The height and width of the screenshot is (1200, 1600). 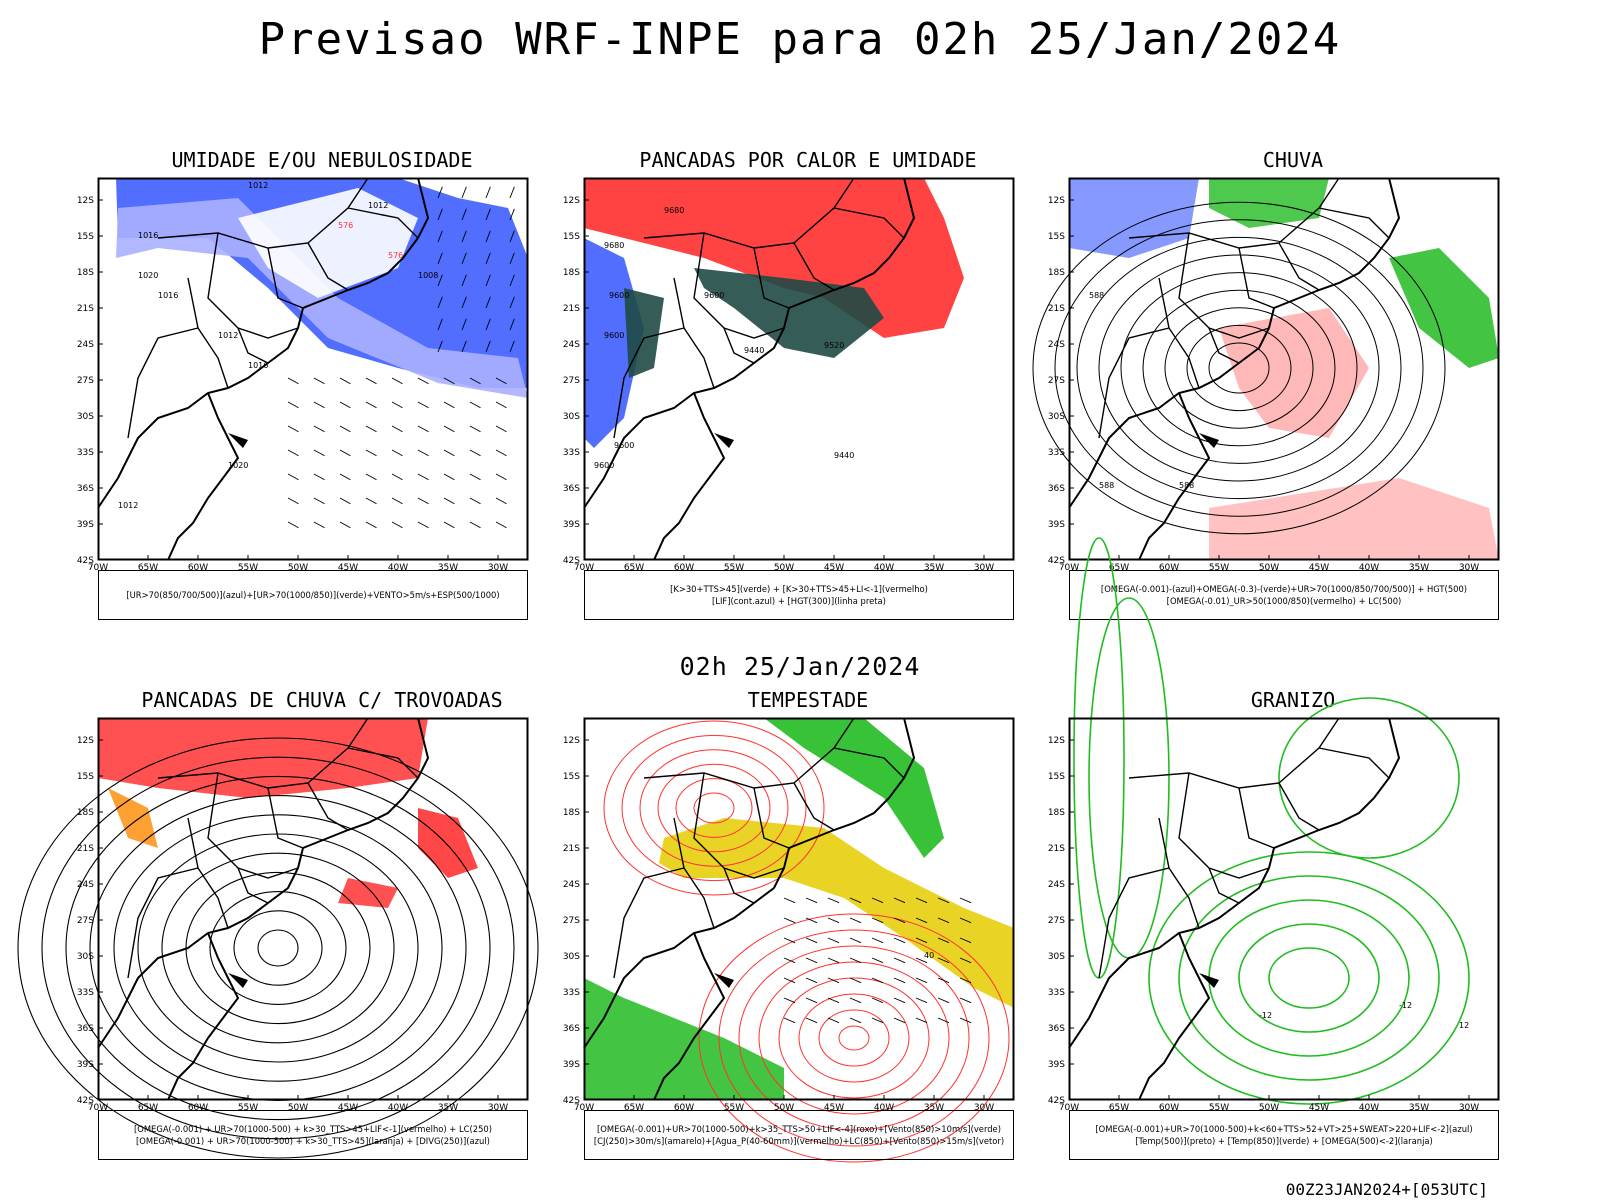 I want to click on lat-label: 30S, so click(x=85, y=957).